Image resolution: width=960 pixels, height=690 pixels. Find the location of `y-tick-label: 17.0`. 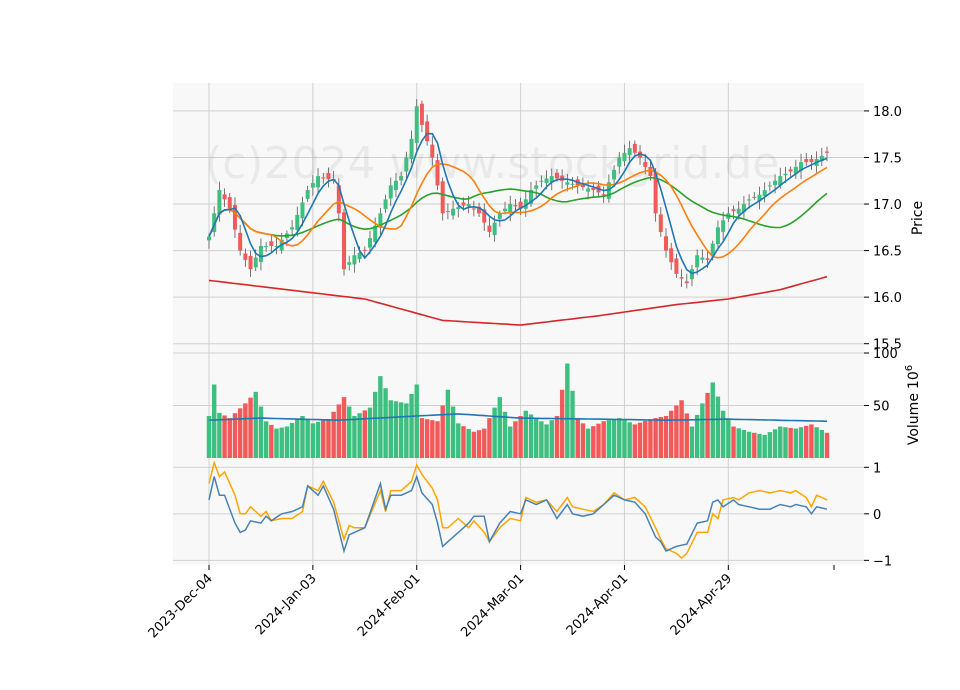

y-tick-label: 17.0 is located at coordinates (887, 205).